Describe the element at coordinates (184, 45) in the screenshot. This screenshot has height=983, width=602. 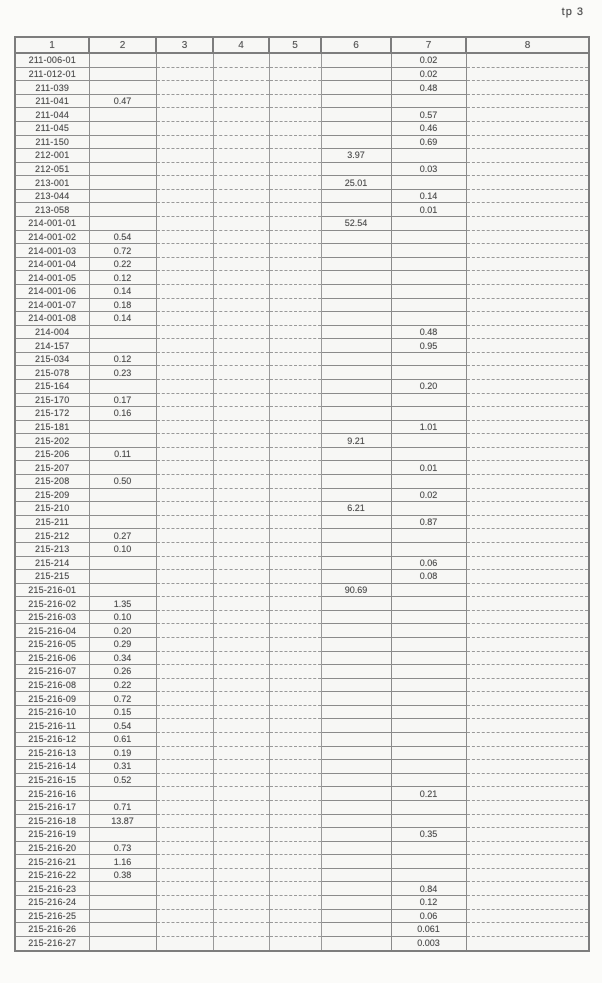
I see `column-header: 3` at that location.